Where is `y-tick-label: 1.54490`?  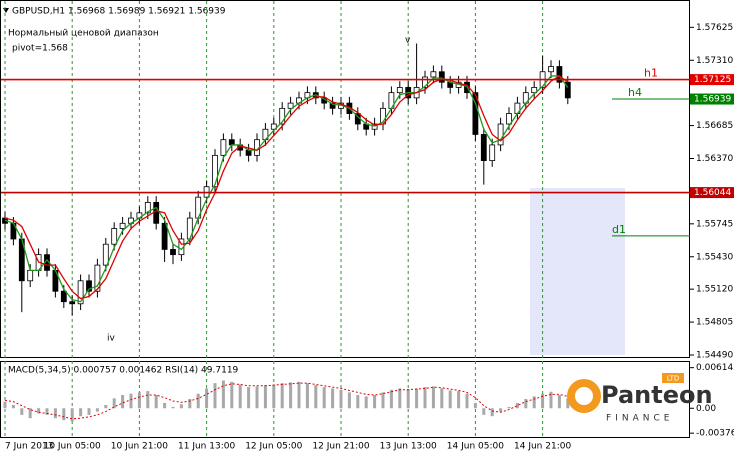 y-tick-label: 1.54490 is located at coordinates (714, 356).